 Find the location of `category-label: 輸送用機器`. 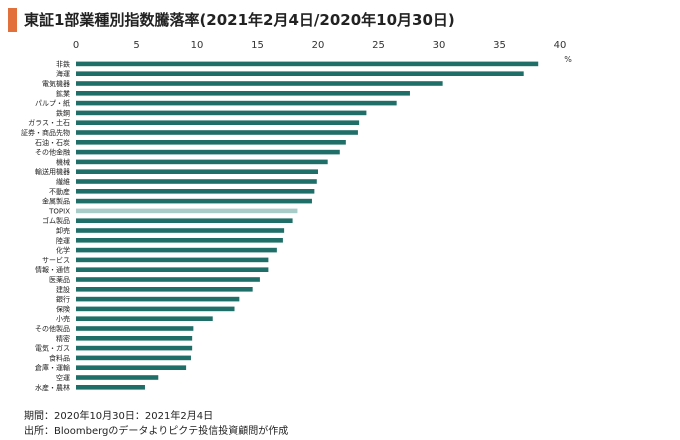

category-label: 輸送用機器 is located at coordinates (52, 171).